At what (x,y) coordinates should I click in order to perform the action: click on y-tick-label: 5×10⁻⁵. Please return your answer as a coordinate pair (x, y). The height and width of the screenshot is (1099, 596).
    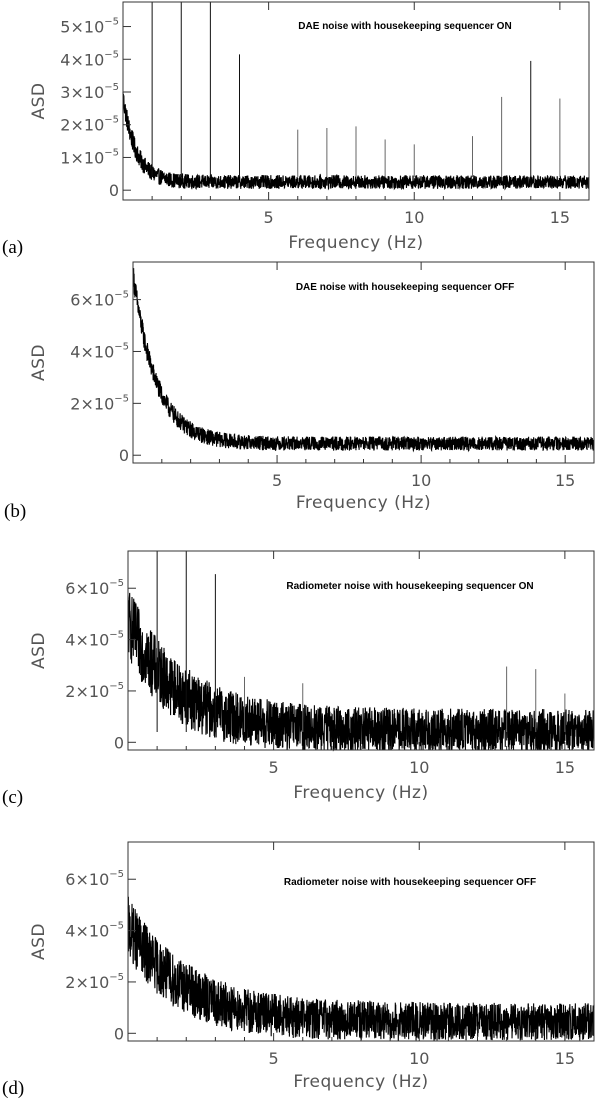
    Looking at the image, I should click on (89, 27).